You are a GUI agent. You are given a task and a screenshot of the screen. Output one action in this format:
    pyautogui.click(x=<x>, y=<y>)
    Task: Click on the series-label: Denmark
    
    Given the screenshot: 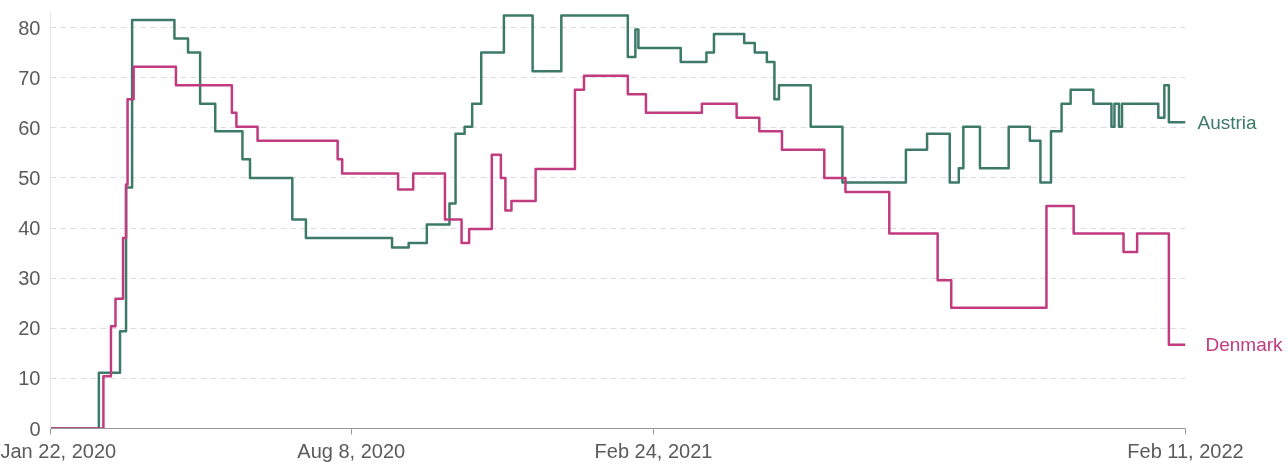 What is the action you would take?
    pyautogui.click(x=1244, y=345)
    